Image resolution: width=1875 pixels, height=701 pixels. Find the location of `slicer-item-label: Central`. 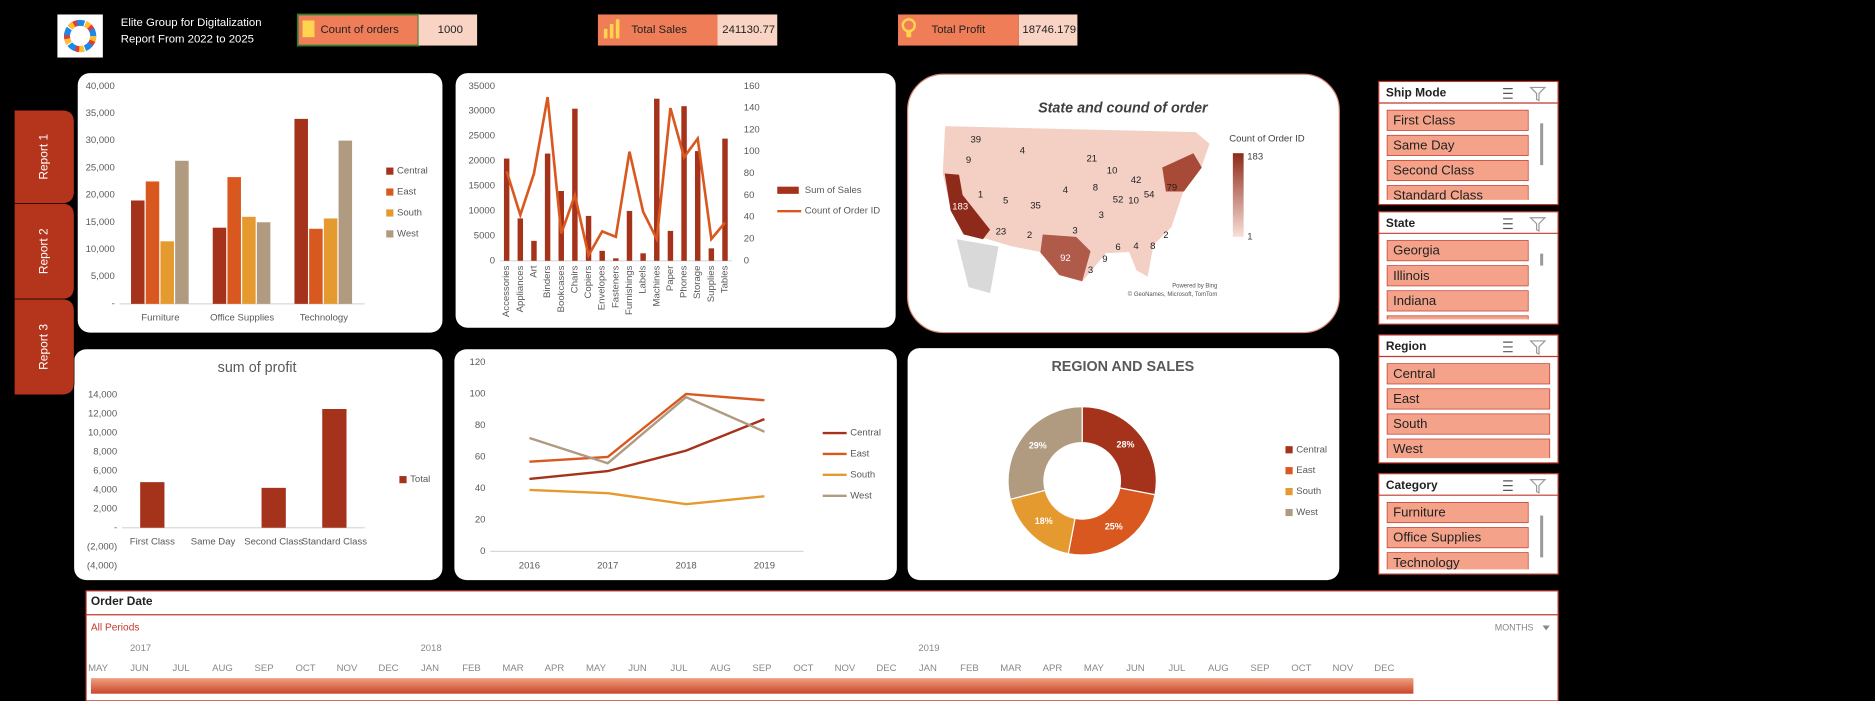

slicer-item-label: Central is located at coordinates (1414, 373).